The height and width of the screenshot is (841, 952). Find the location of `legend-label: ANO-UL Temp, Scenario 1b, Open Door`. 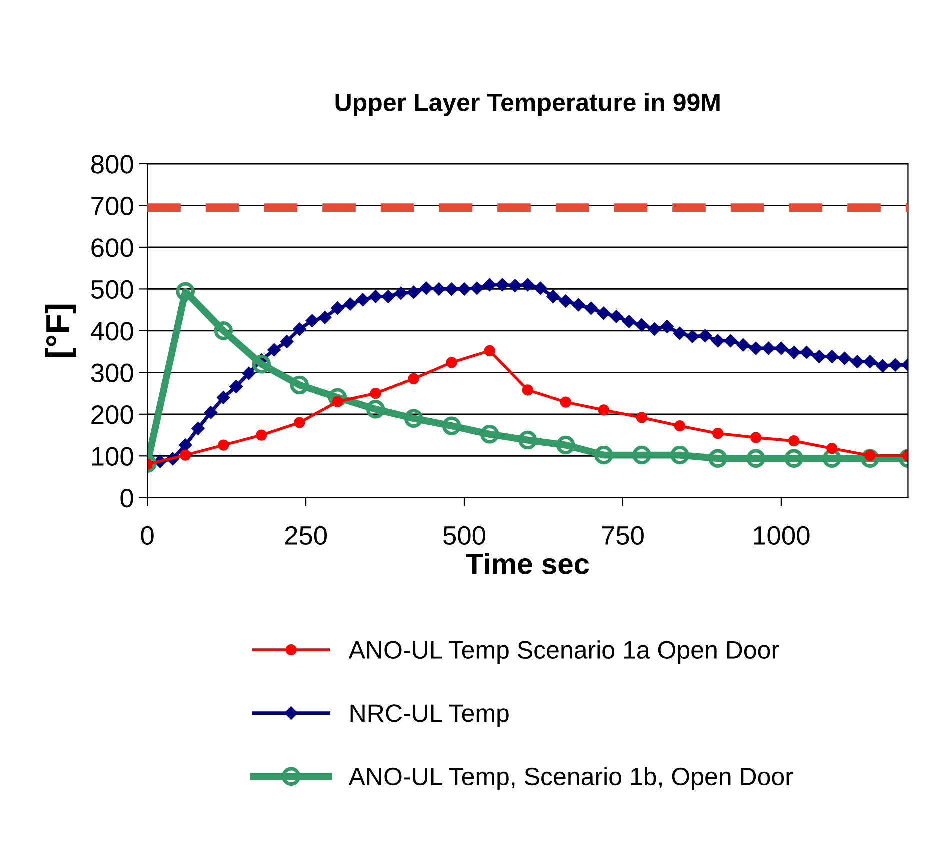

legend-label: ANO-UL Temp, Scenario 1b, Open Door is located at coordinates (571, 779).